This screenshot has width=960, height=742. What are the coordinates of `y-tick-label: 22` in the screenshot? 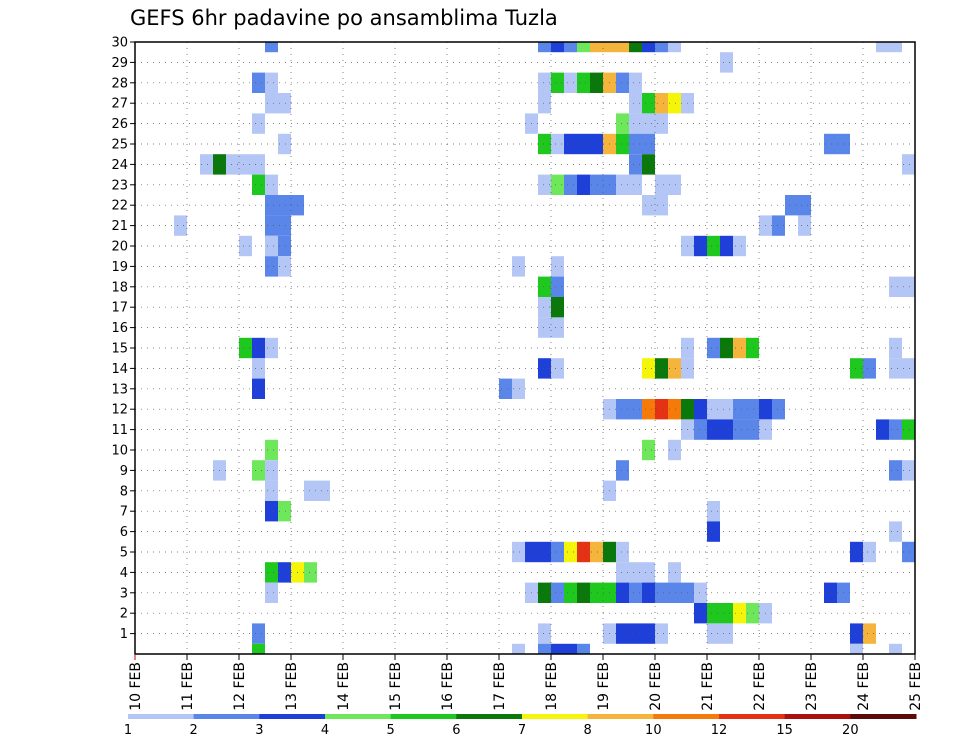 It's located at (119, 206).